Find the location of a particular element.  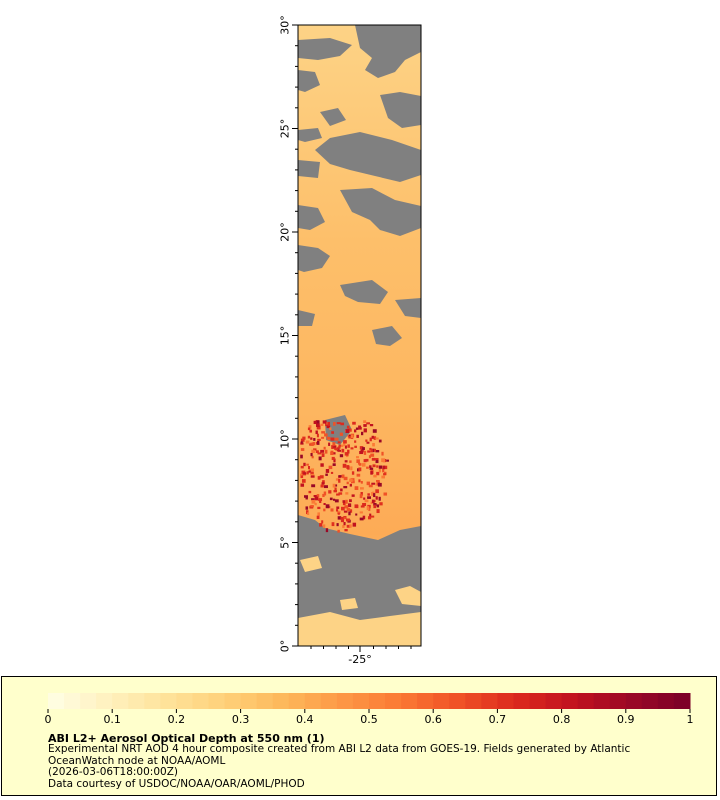

lat-tick-label: 30° is located at coordinates (285, 25).